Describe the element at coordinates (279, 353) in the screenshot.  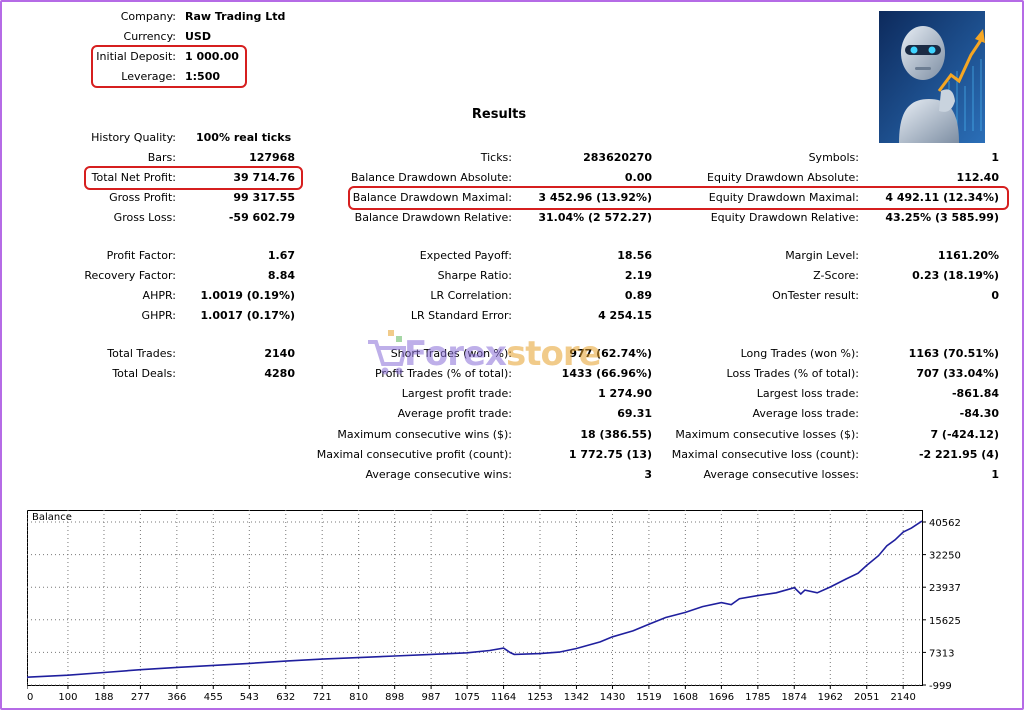
I see `total-trades-value: 2140` at that location.